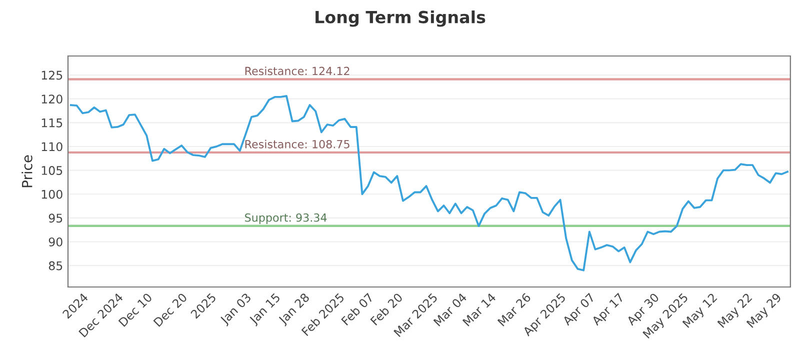 The image size is (800, 350). What do you see at coordinates (52, 170) in the screenshot?
I see `y-tick-label: 105` at bounding box center [52, 170].